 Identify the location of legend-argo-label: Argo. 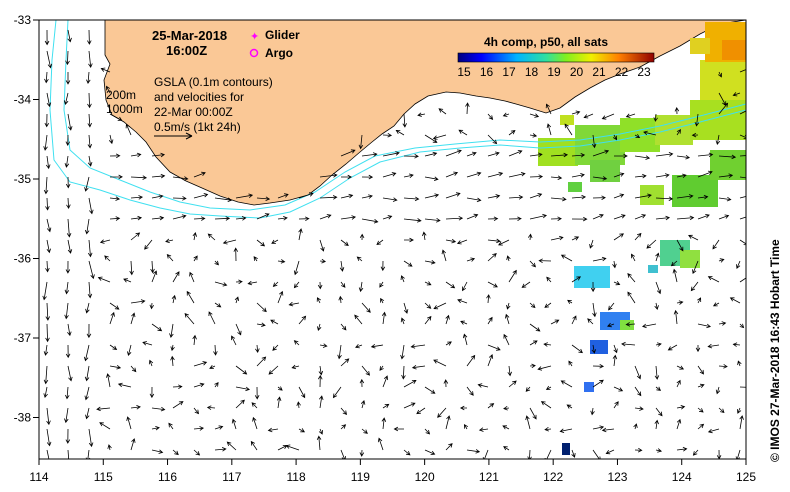
(279, 53).